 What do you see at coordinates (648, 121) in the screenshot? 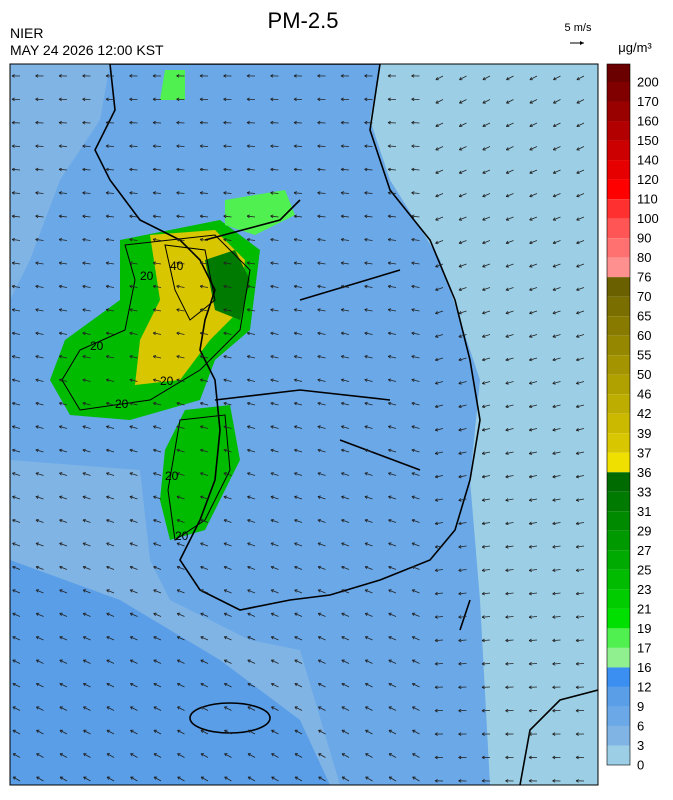
I see `colorbar-label: 160` at bounding box center [648, 121].